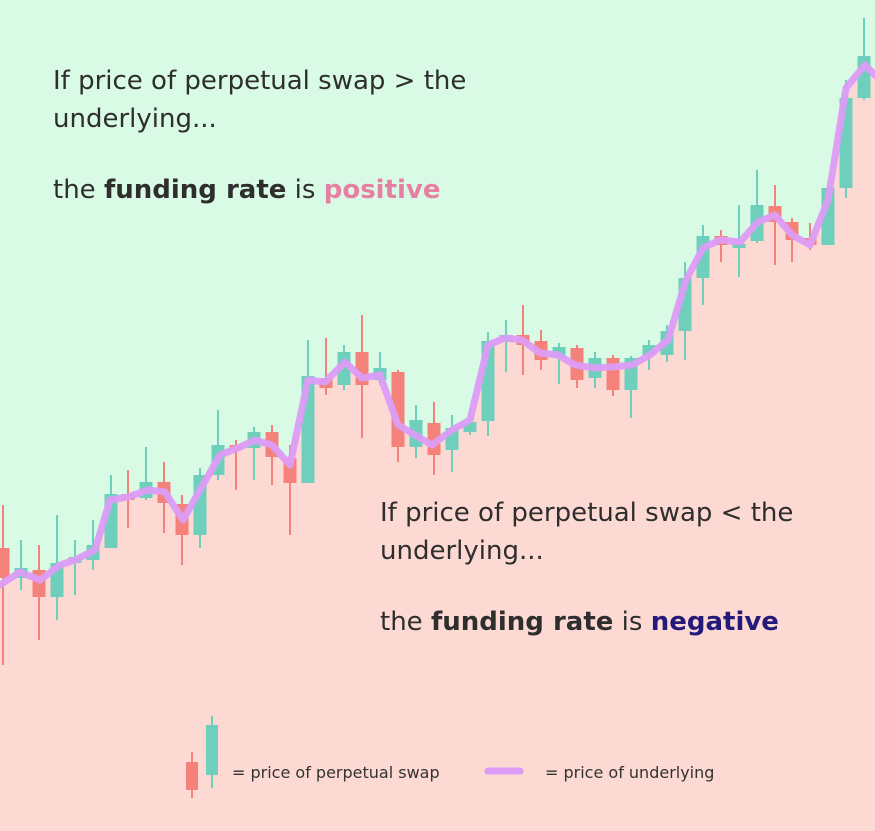  What do you see at coordinates (382, 190) in the screenshot?
I see `sign: positive` at bounding box center [382, 190].